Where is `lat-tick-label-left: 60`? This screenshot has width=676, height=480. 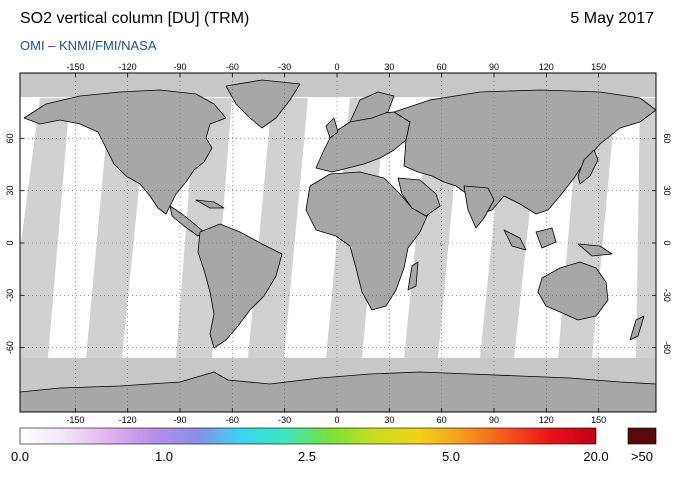 lat-tick-label-left: 60 is located at coordinates (10, 138).